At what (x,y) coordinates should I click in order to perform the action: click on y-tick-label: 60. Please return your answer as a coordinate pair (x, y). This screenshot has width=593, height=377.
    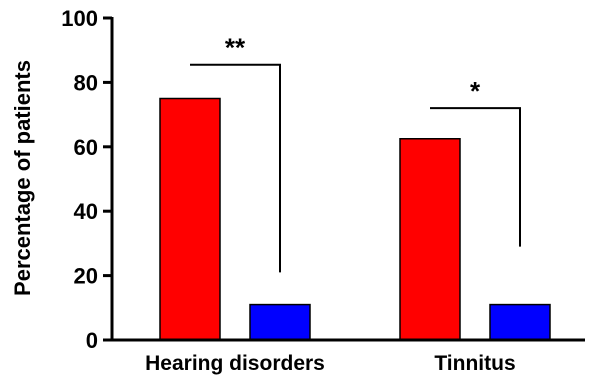
    Looking at the image, I should click on (86, 147).